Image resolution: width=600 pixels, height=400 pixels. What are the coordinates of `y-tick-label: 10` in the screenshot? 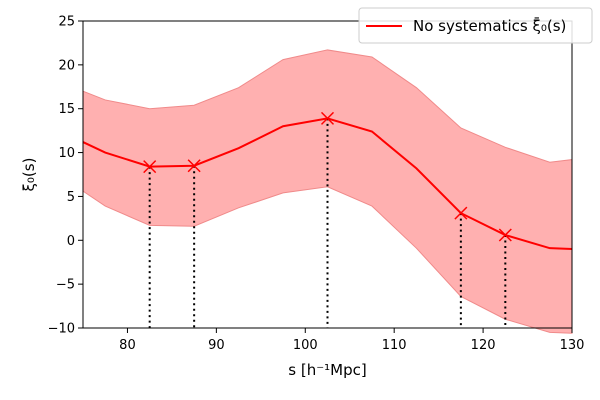 It's located at (66, 153).